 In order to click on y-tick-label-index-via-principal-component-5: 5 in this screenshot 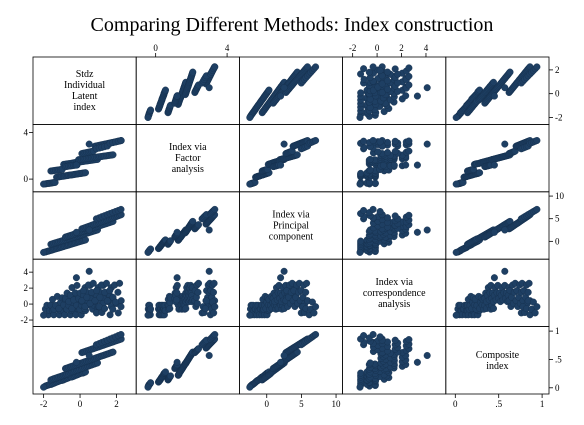, I will do `click(557, 219)`.